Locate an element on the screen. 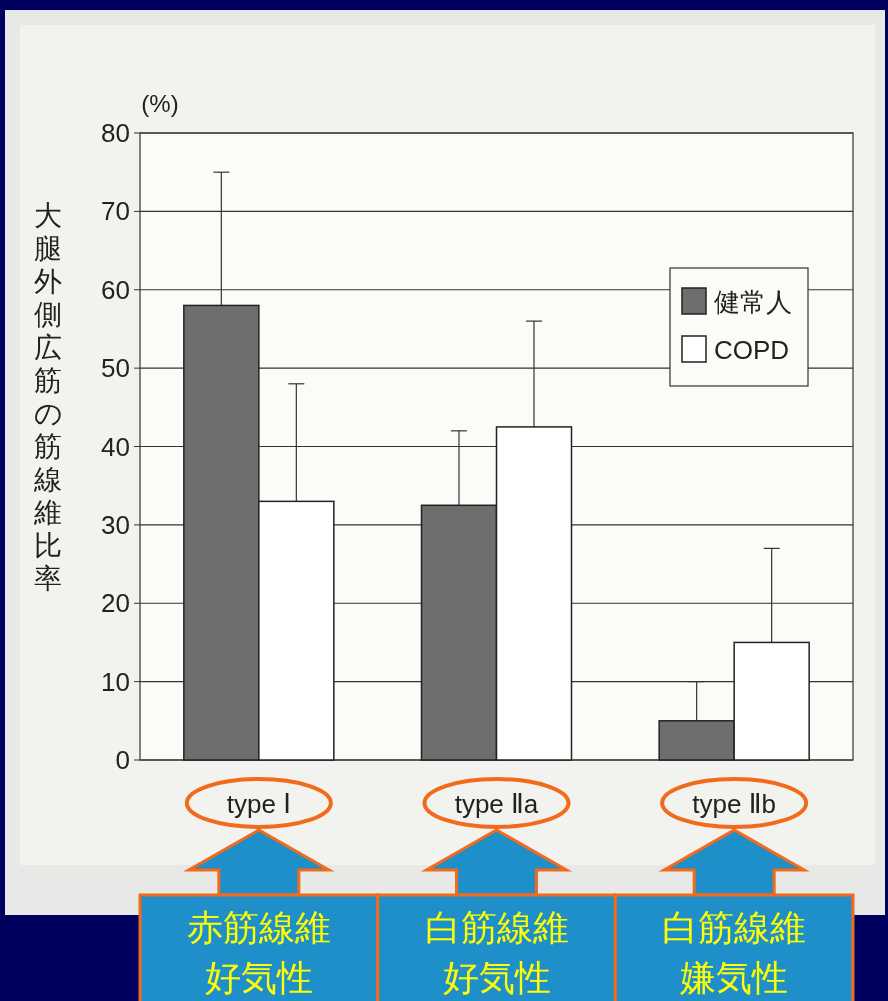  legend-label: 健常人 is located at coordinates (753, 302).